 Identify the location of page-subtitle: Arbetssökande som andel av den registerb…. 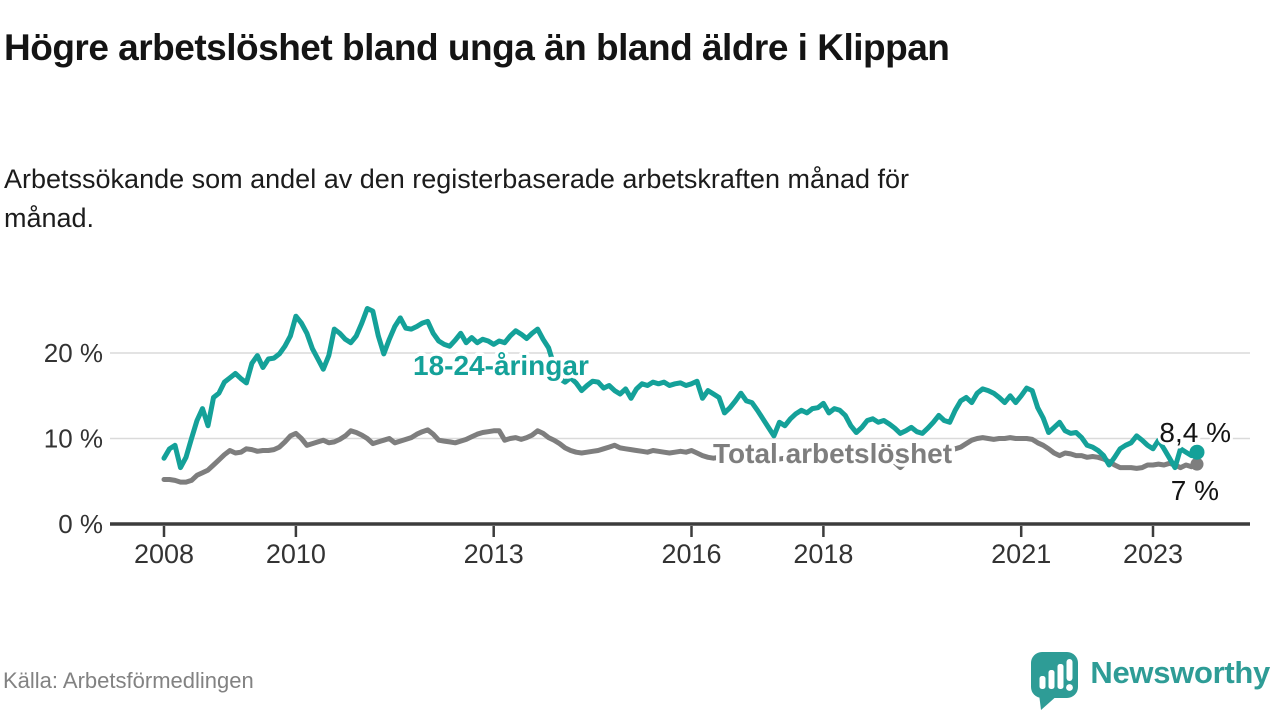
(457, 199).